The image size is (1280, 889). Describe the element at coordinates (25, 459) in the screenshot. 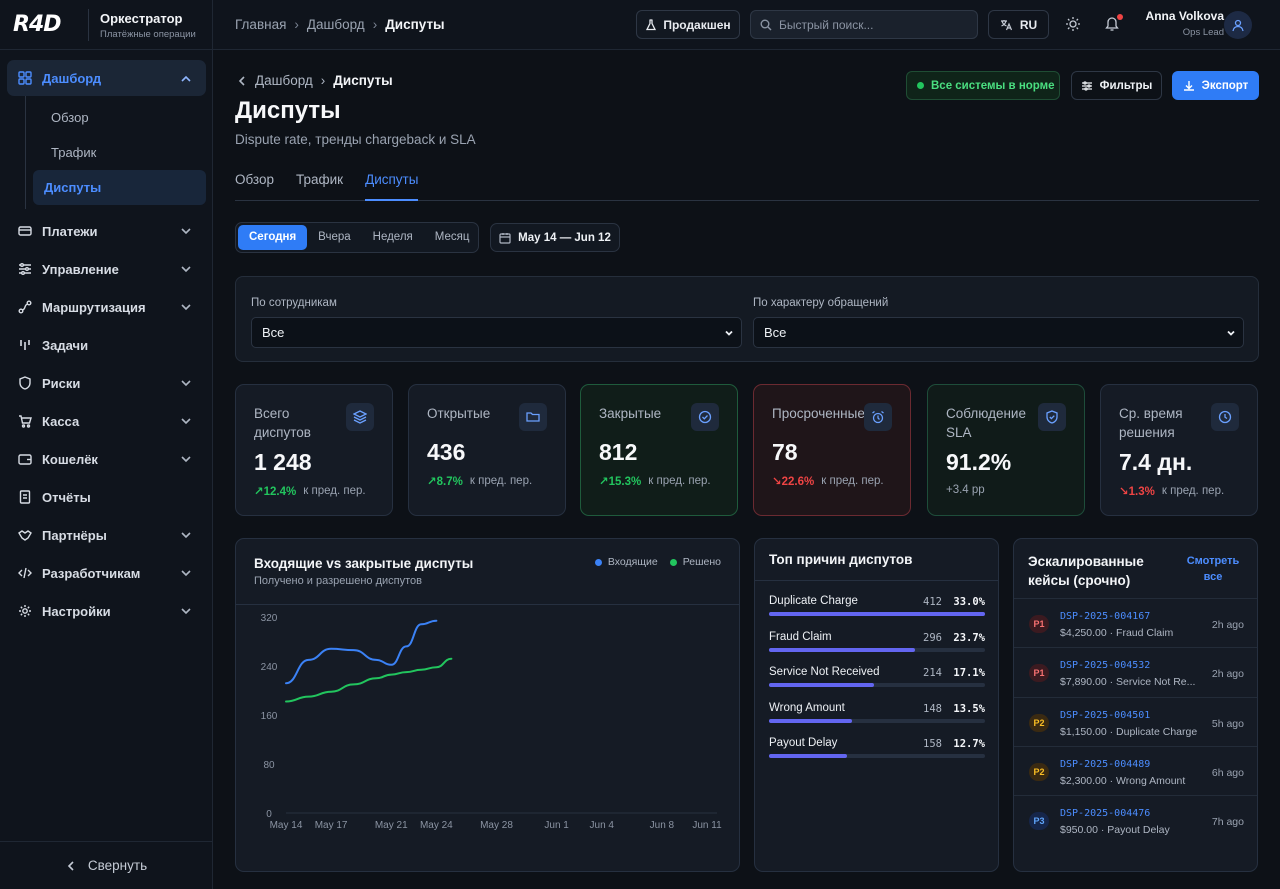

I see `wallet-icon` at that location.